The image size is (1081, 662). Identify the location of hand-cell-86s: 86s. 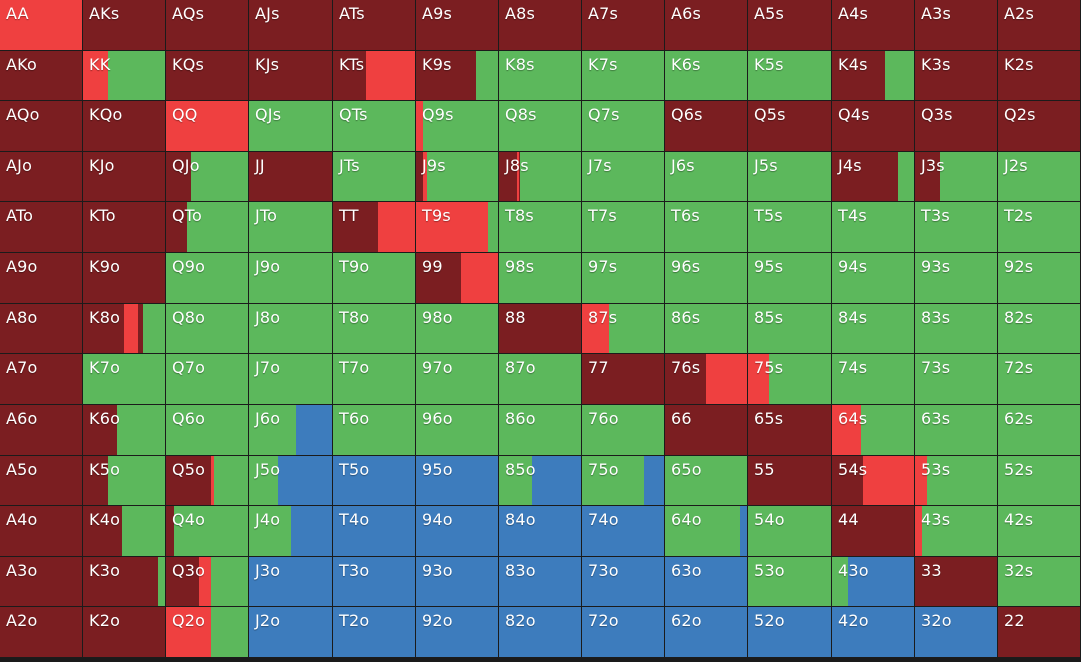
(706, 329).